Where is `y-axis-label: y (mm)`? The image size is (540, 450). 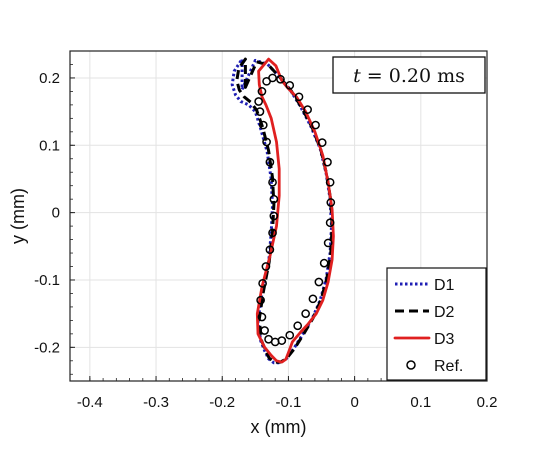
y-axis-label: y (mm) is located at coordinates (18, 216).